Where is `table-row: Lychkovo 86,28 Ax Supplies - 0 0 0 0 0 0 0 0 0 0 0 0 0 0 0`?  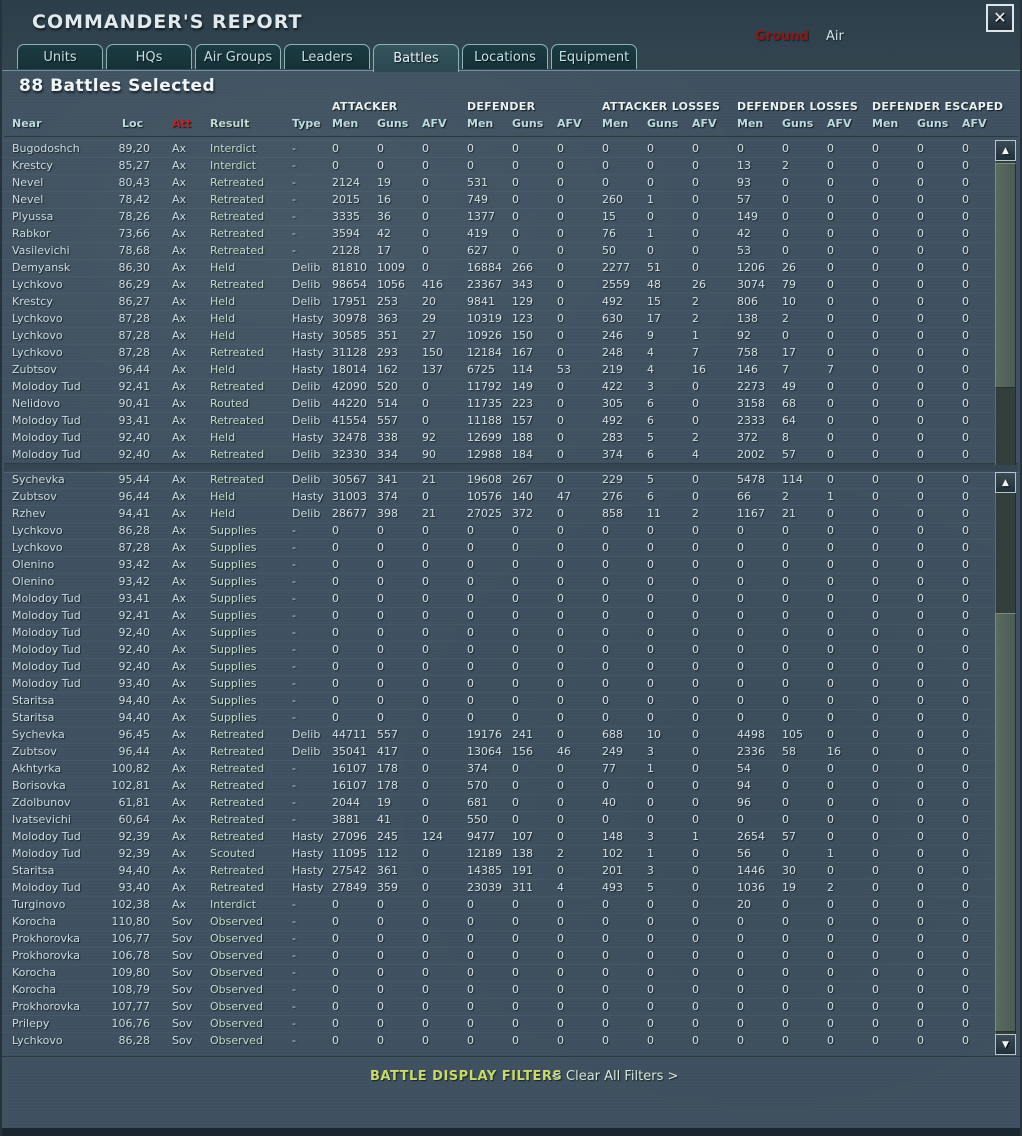 table-row: Lychkovo 86,28 Ax Supplies - 0 0 0 0 0 0 0 0 0 0 0 0 0 0 0 is located at coordinates (507, 530).